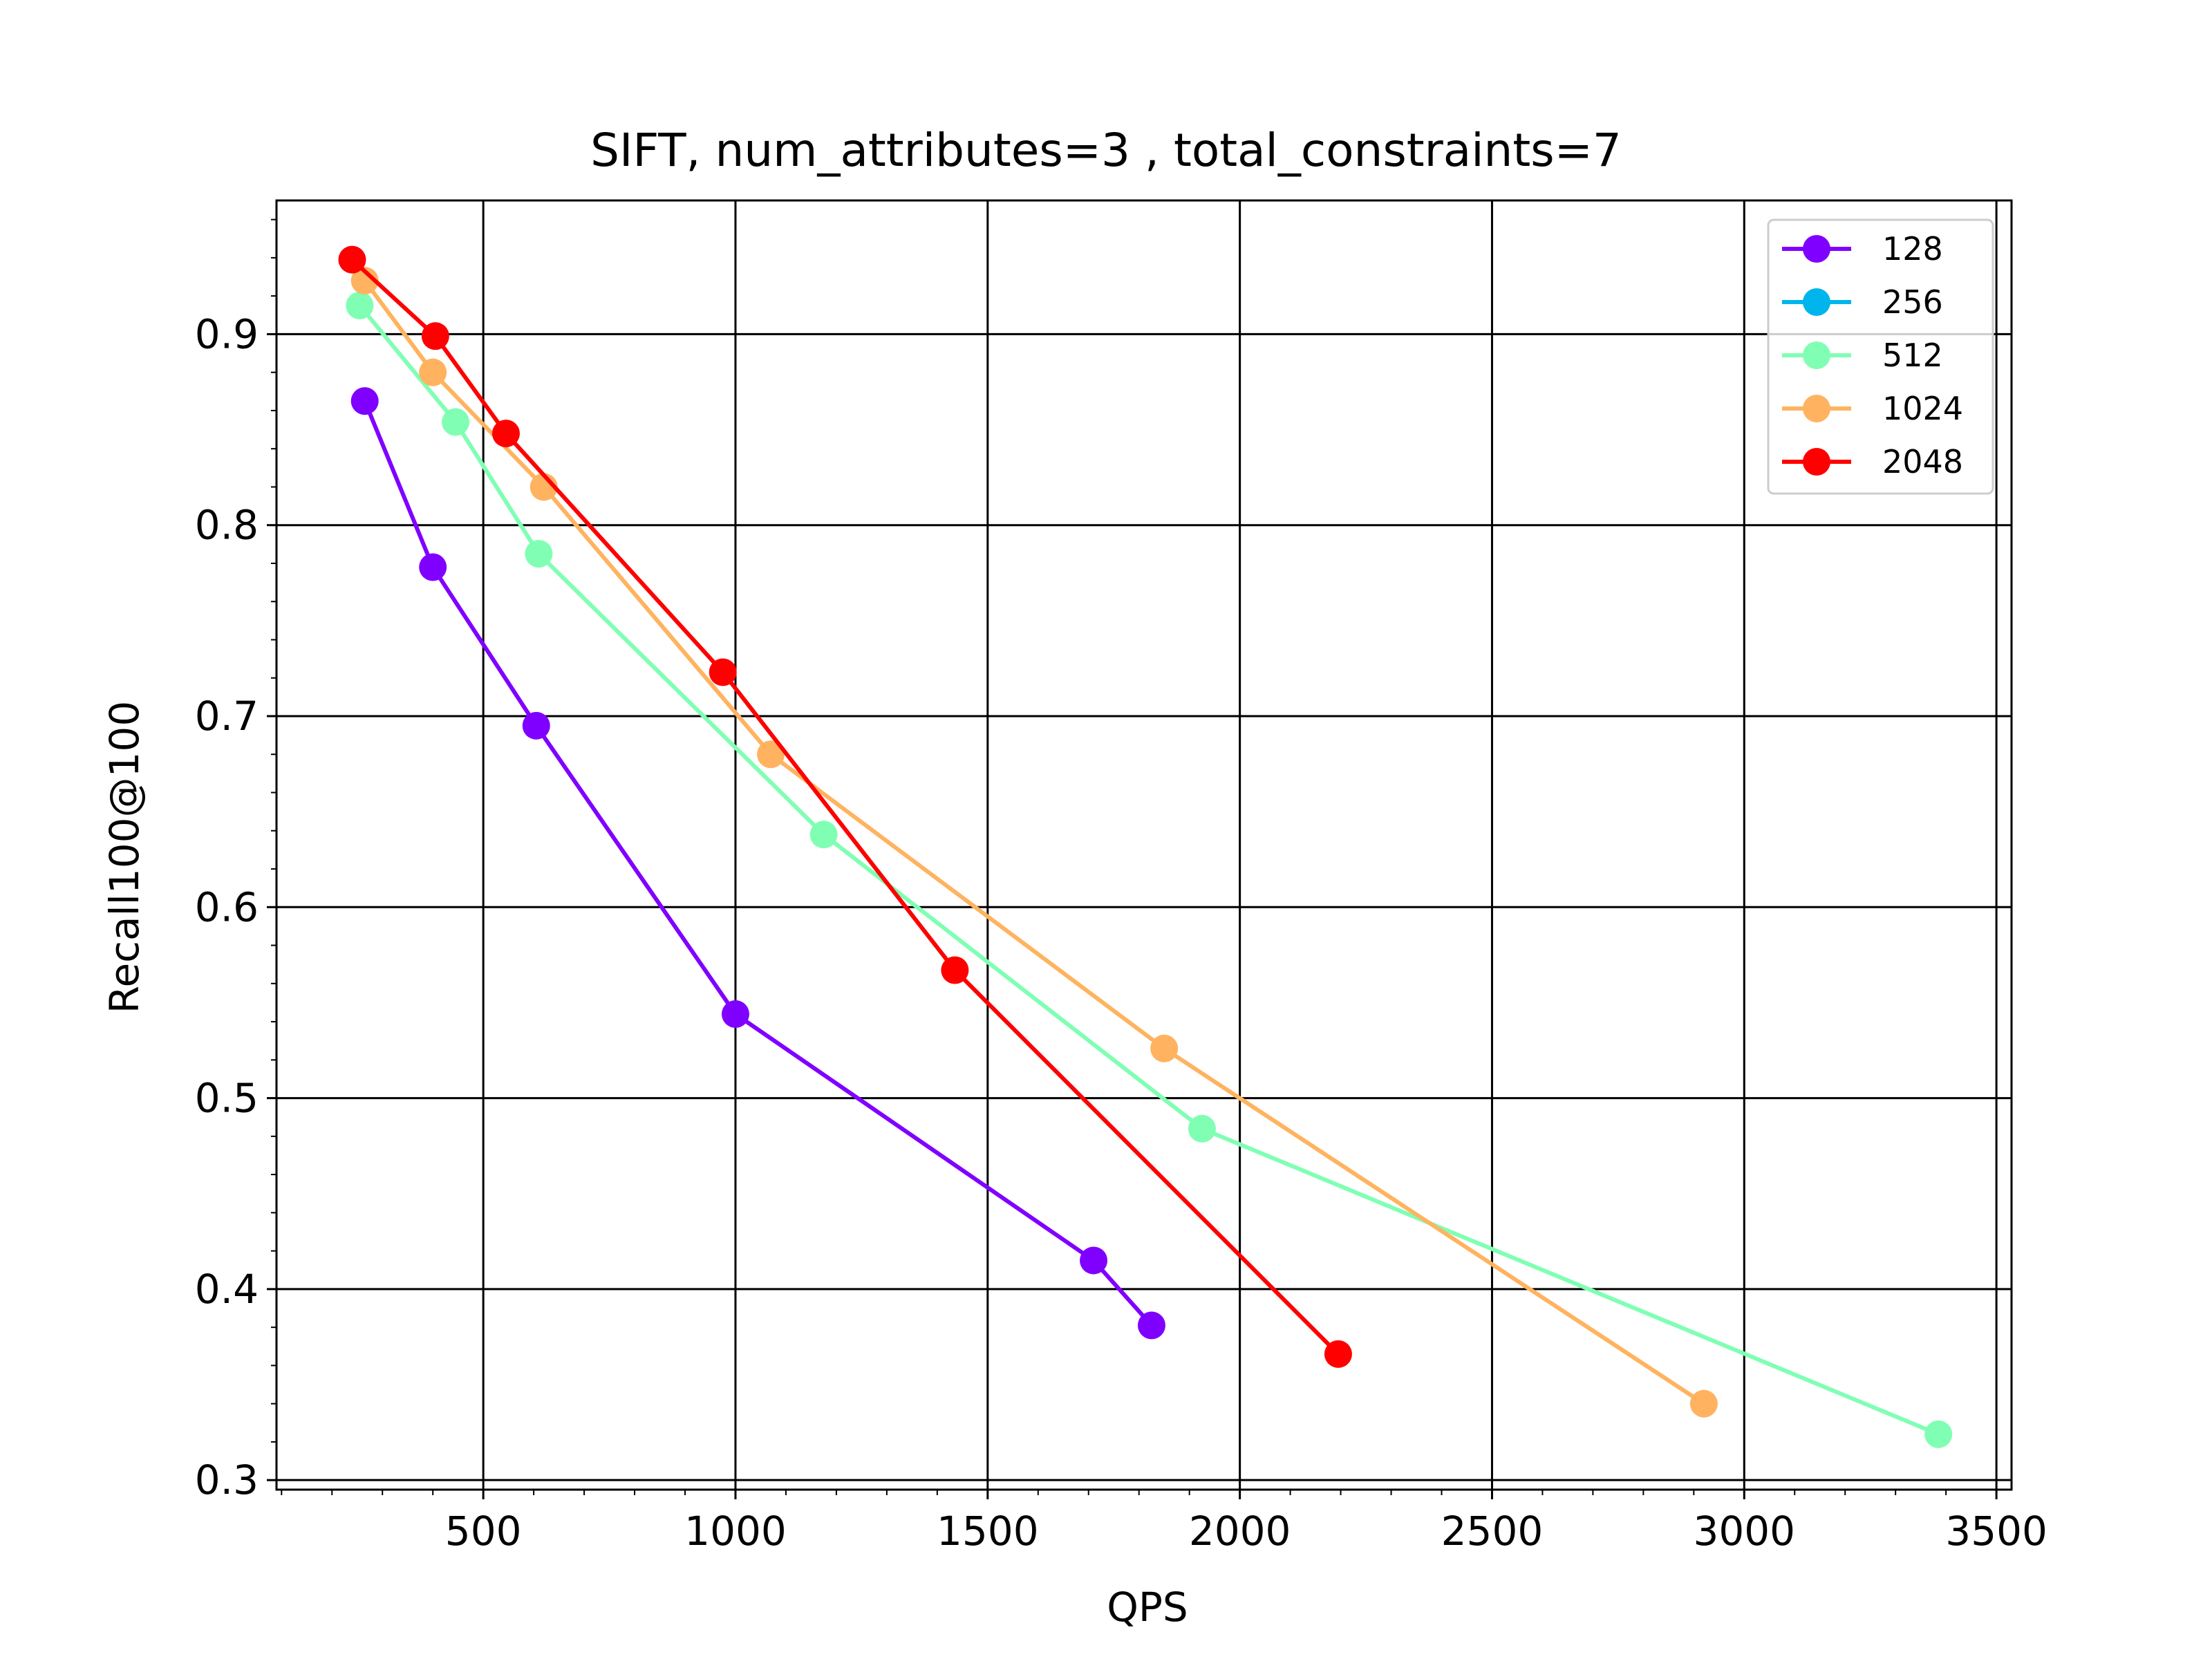  I want to click on legend: 128 256 512 1024 2048, so click(1881, 357).